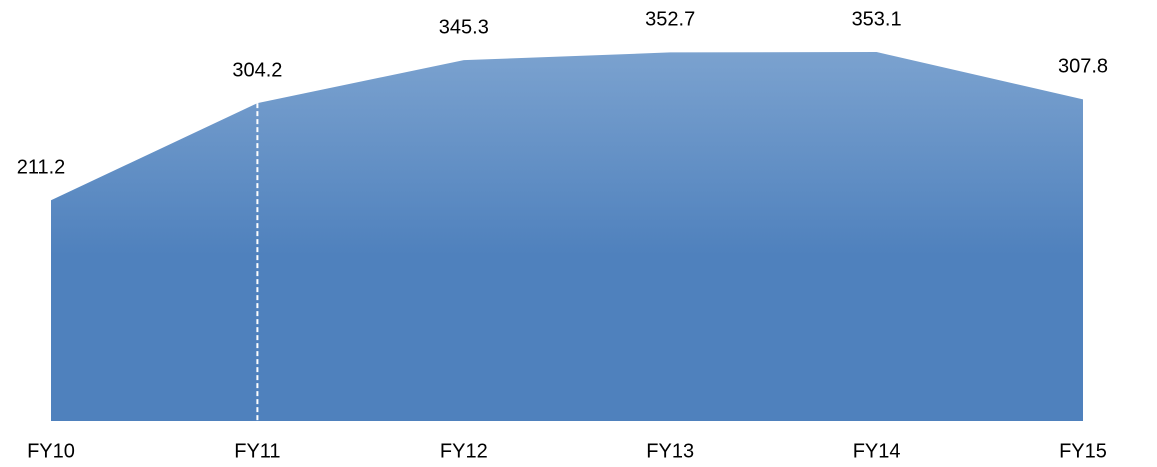  What do you see at coordinates (877, 19) in the screenshot?
I see `data-label: 353.1` at bounding box center [877, 19].